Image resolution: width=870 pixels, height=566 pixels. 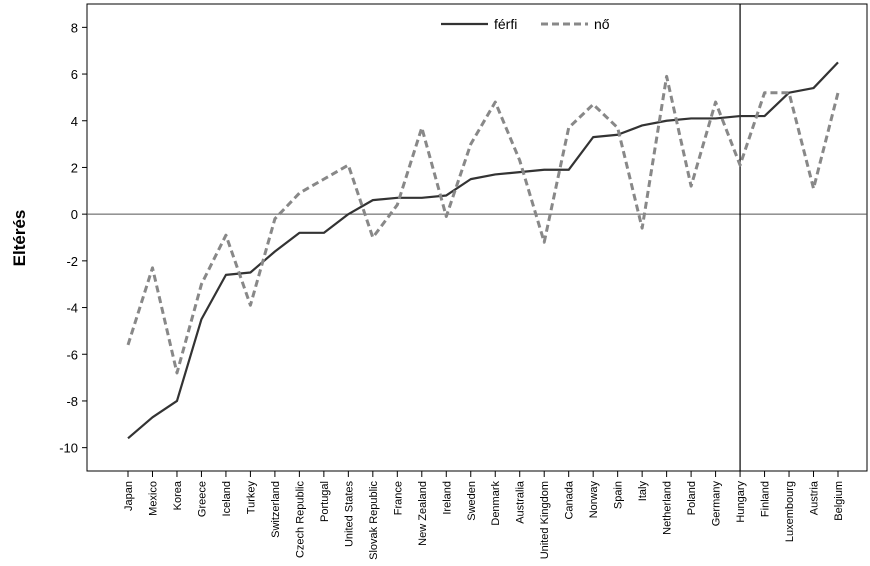 What do you see at coordinates (73, 238) in the screenshot?
I see `y-axis: -10 -8 -6 -4 -2 0 2 4 6 8` at bounding box center [73, 238].